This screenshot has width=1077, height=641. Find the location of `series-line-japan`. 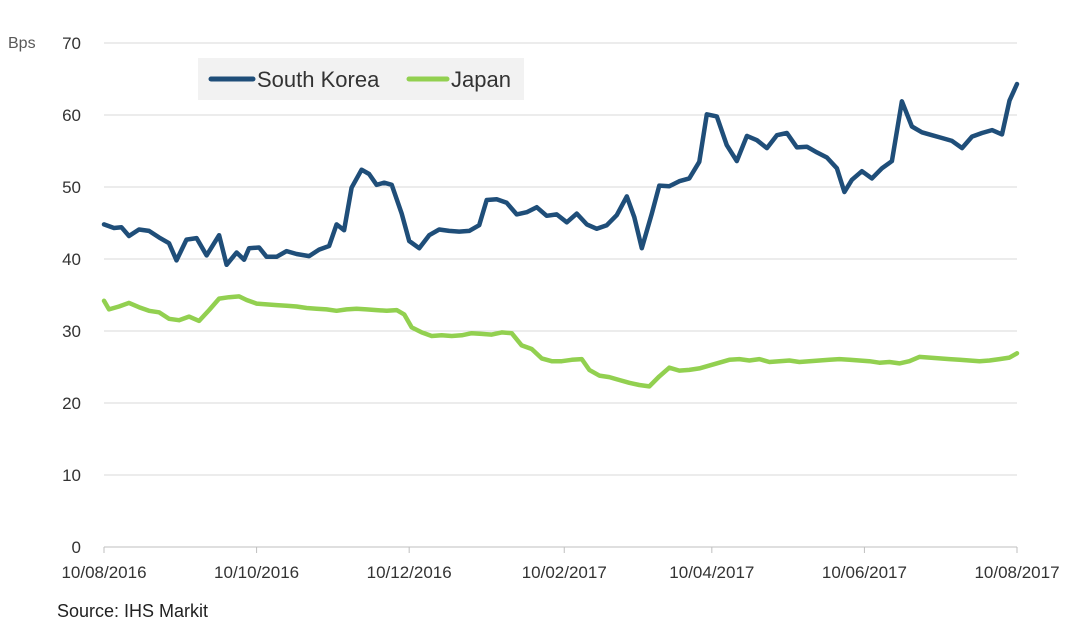

series-line-japan is located at coordinates (560, 341).